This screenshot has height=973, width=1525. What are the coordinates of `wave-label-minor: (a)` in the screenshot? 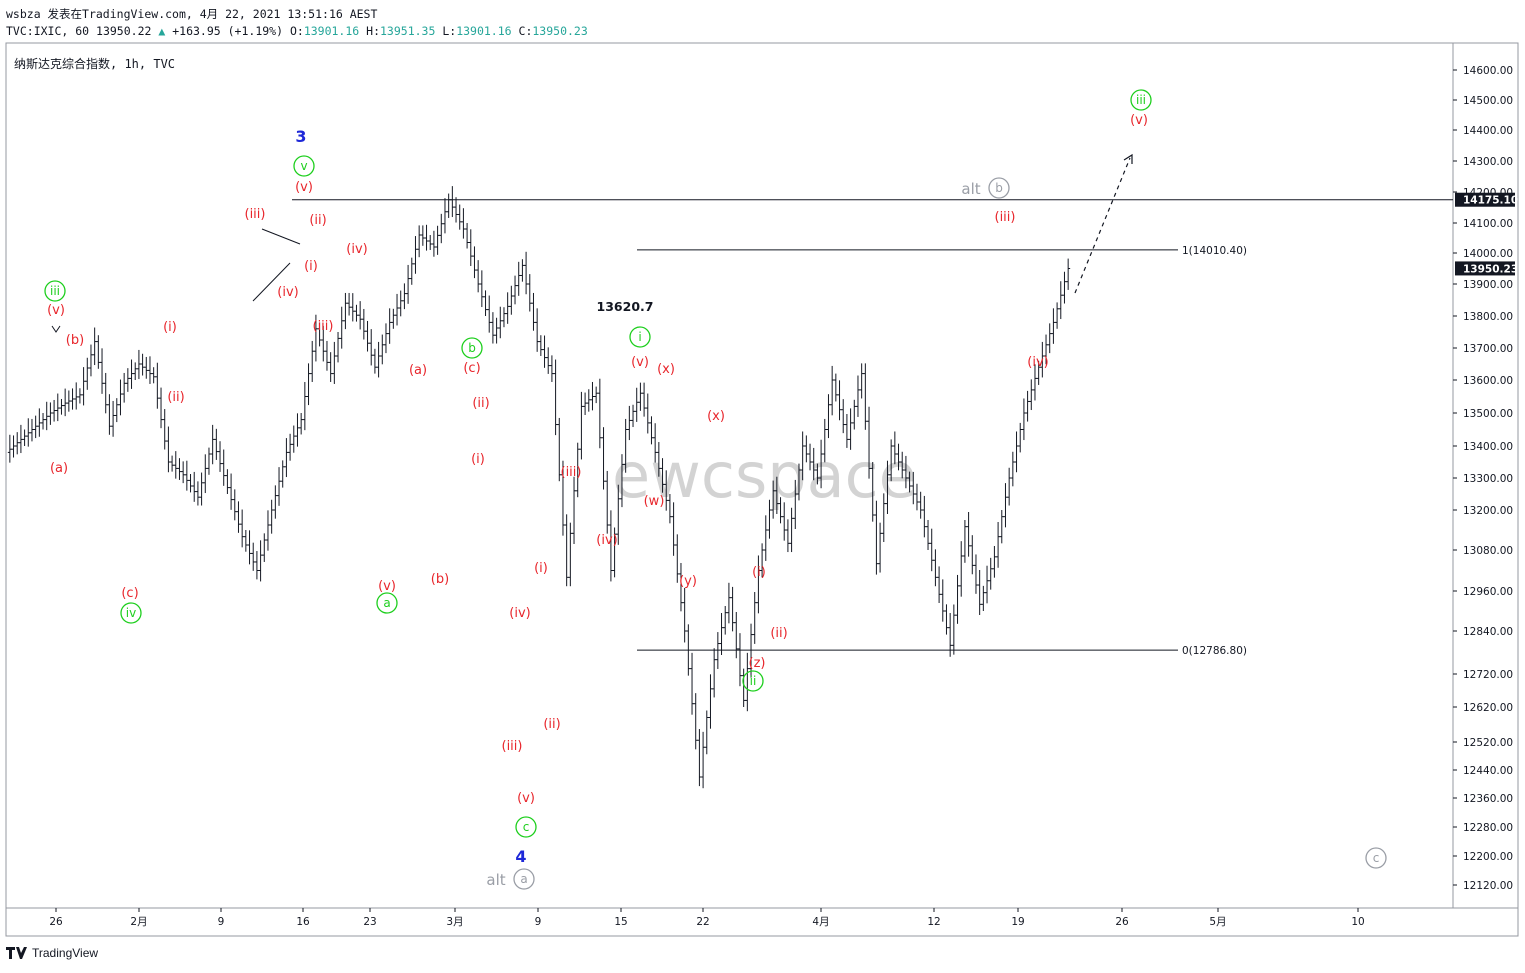 It's located at (418, 370).